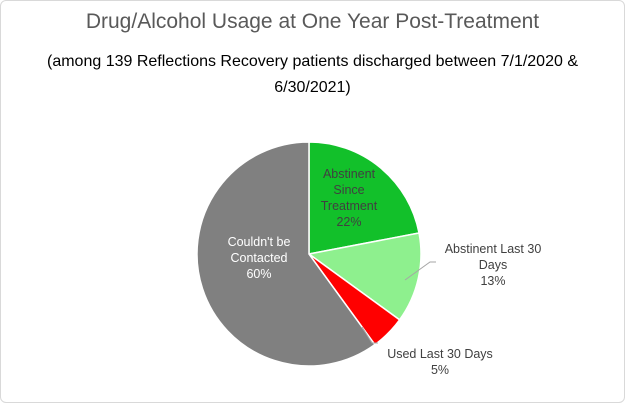 The height and width of the screenshot is (403, 625). Describe the element at coordinates (493, 265) in the screenshot. I see `slice-label-1: Abstinent Last 30 Days 13%` at that location.